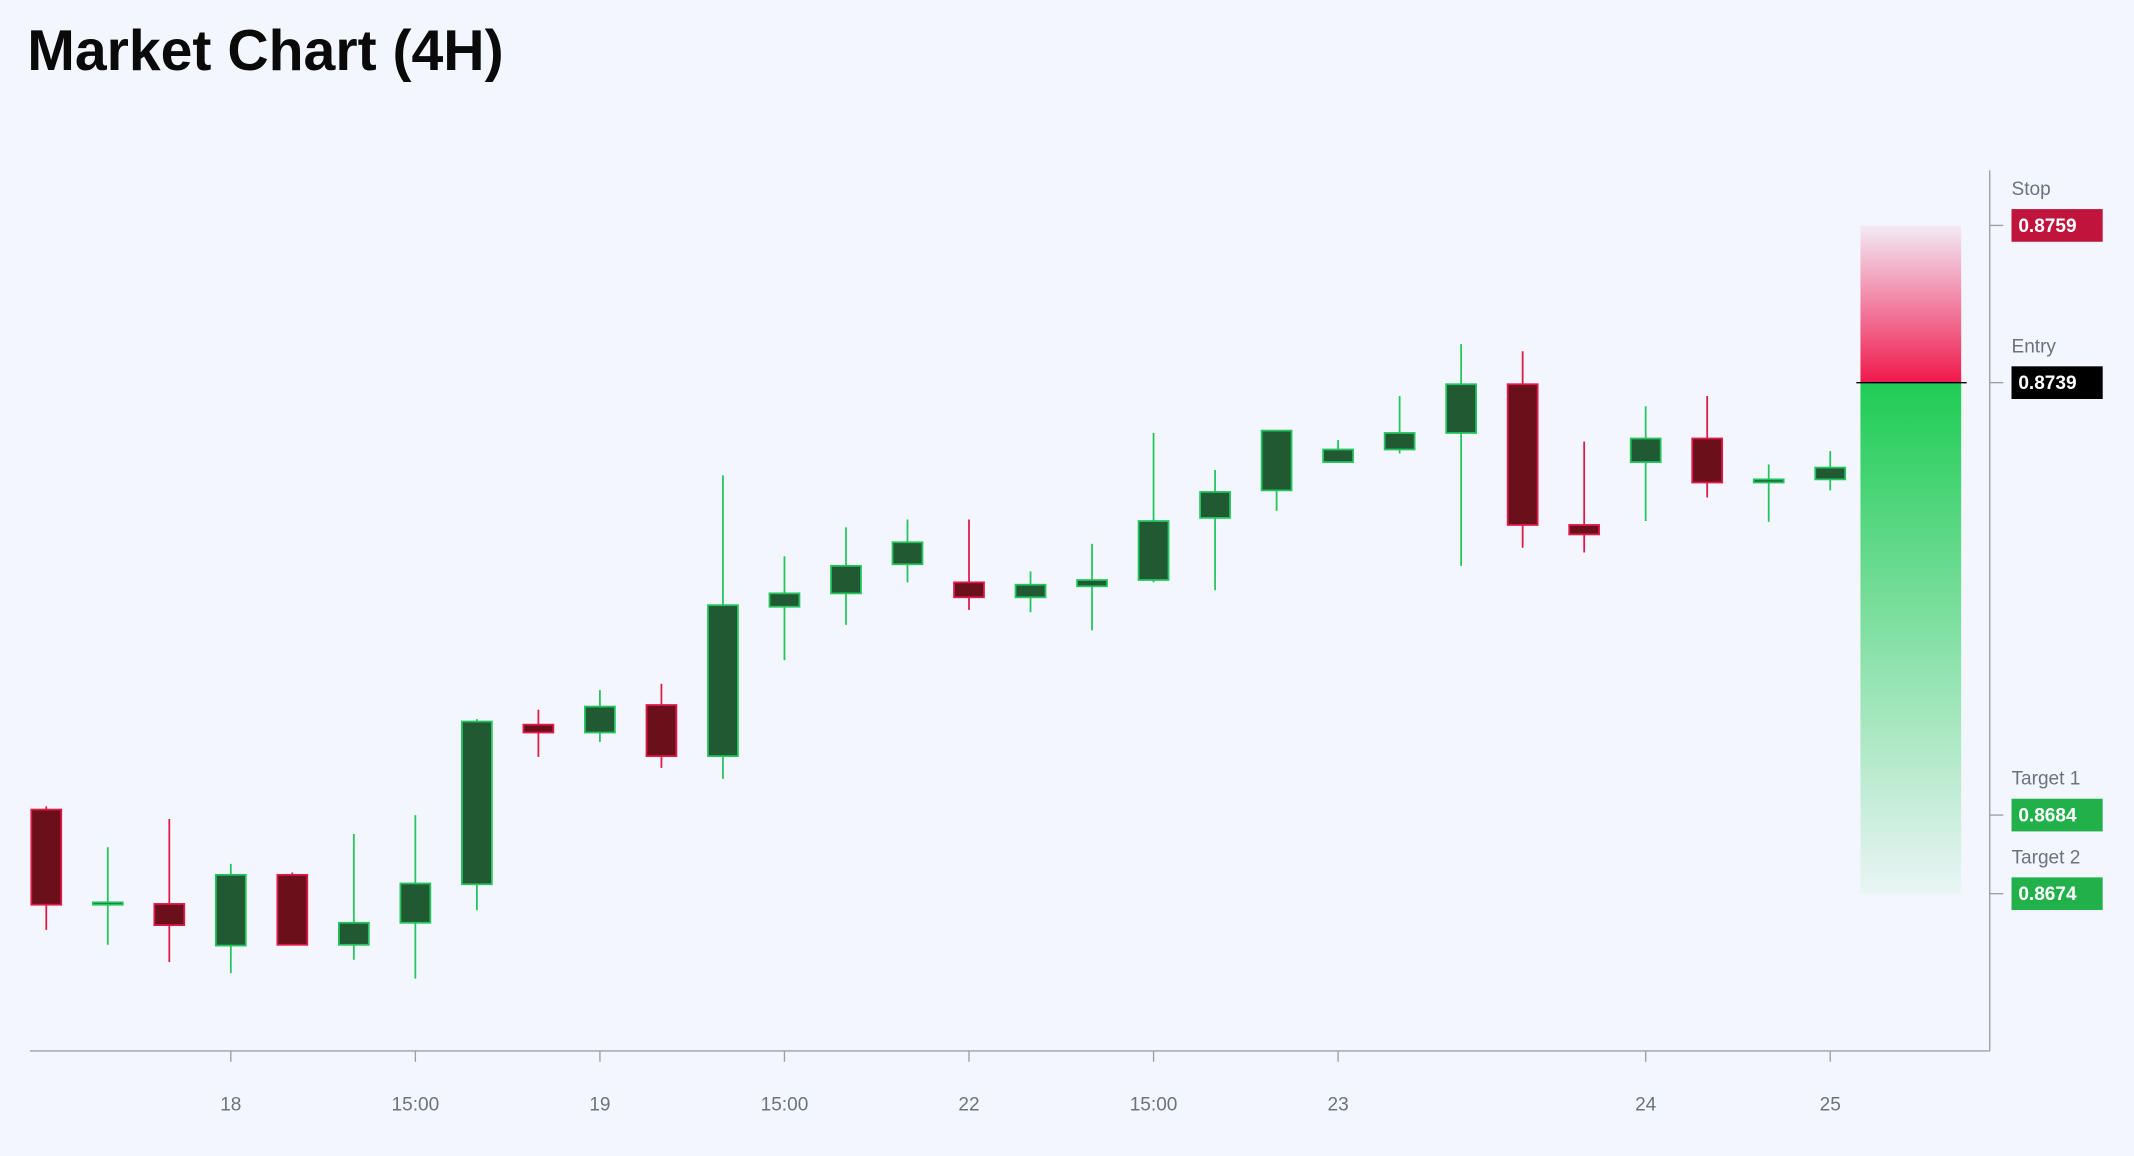 Image resolution: width=2134 pixels, height=1156 pixels. Describe the element at coordinates (599, 1104) in the screenshot. I see `x-tick-label: 19` at that location.